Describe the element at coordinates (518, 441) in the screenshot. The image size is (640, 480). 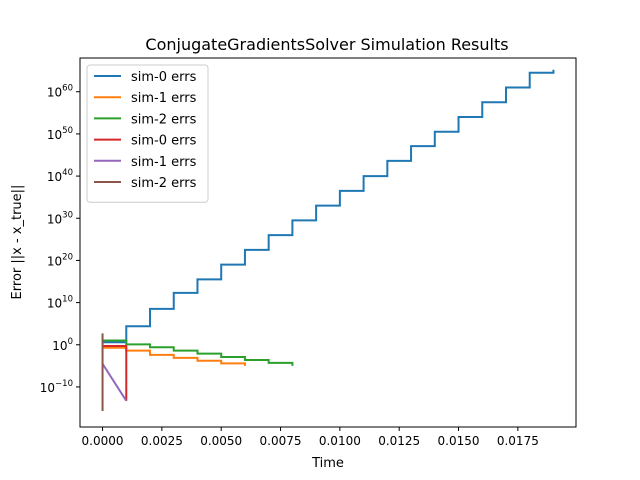
I see `x-tick-label: 0.0175` at that location.